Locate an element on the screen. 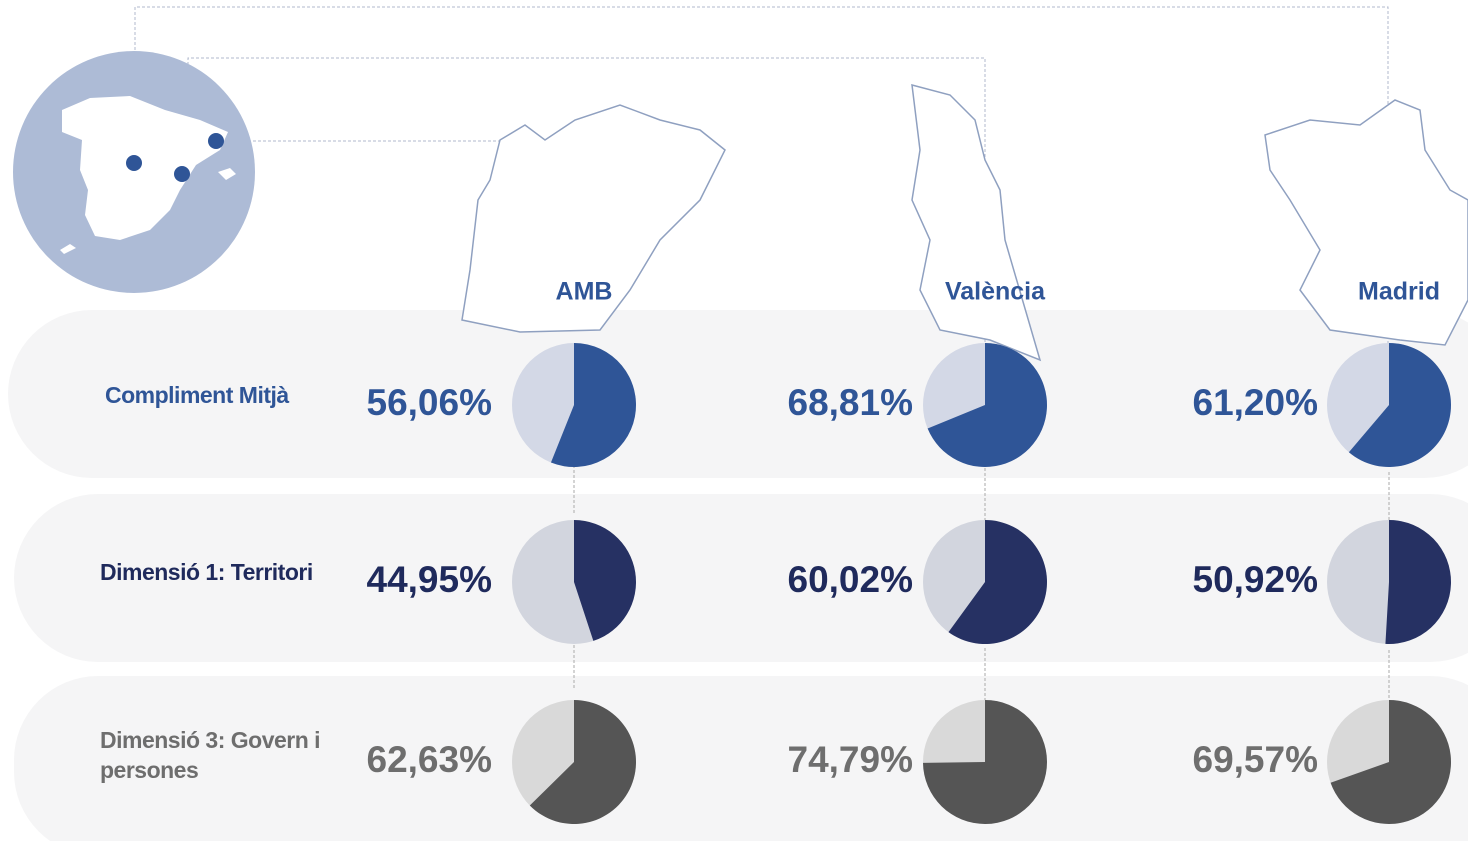 The height and width of the screenshot is (841, 1468). value-label: 44,95% is located at coordinates (430, 579).